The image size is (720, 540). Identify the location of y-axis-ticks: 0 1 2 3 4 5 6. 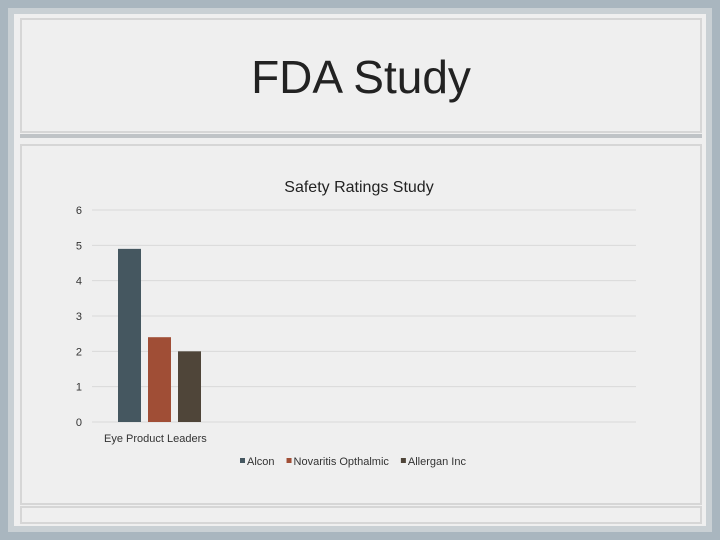
(79, 317).